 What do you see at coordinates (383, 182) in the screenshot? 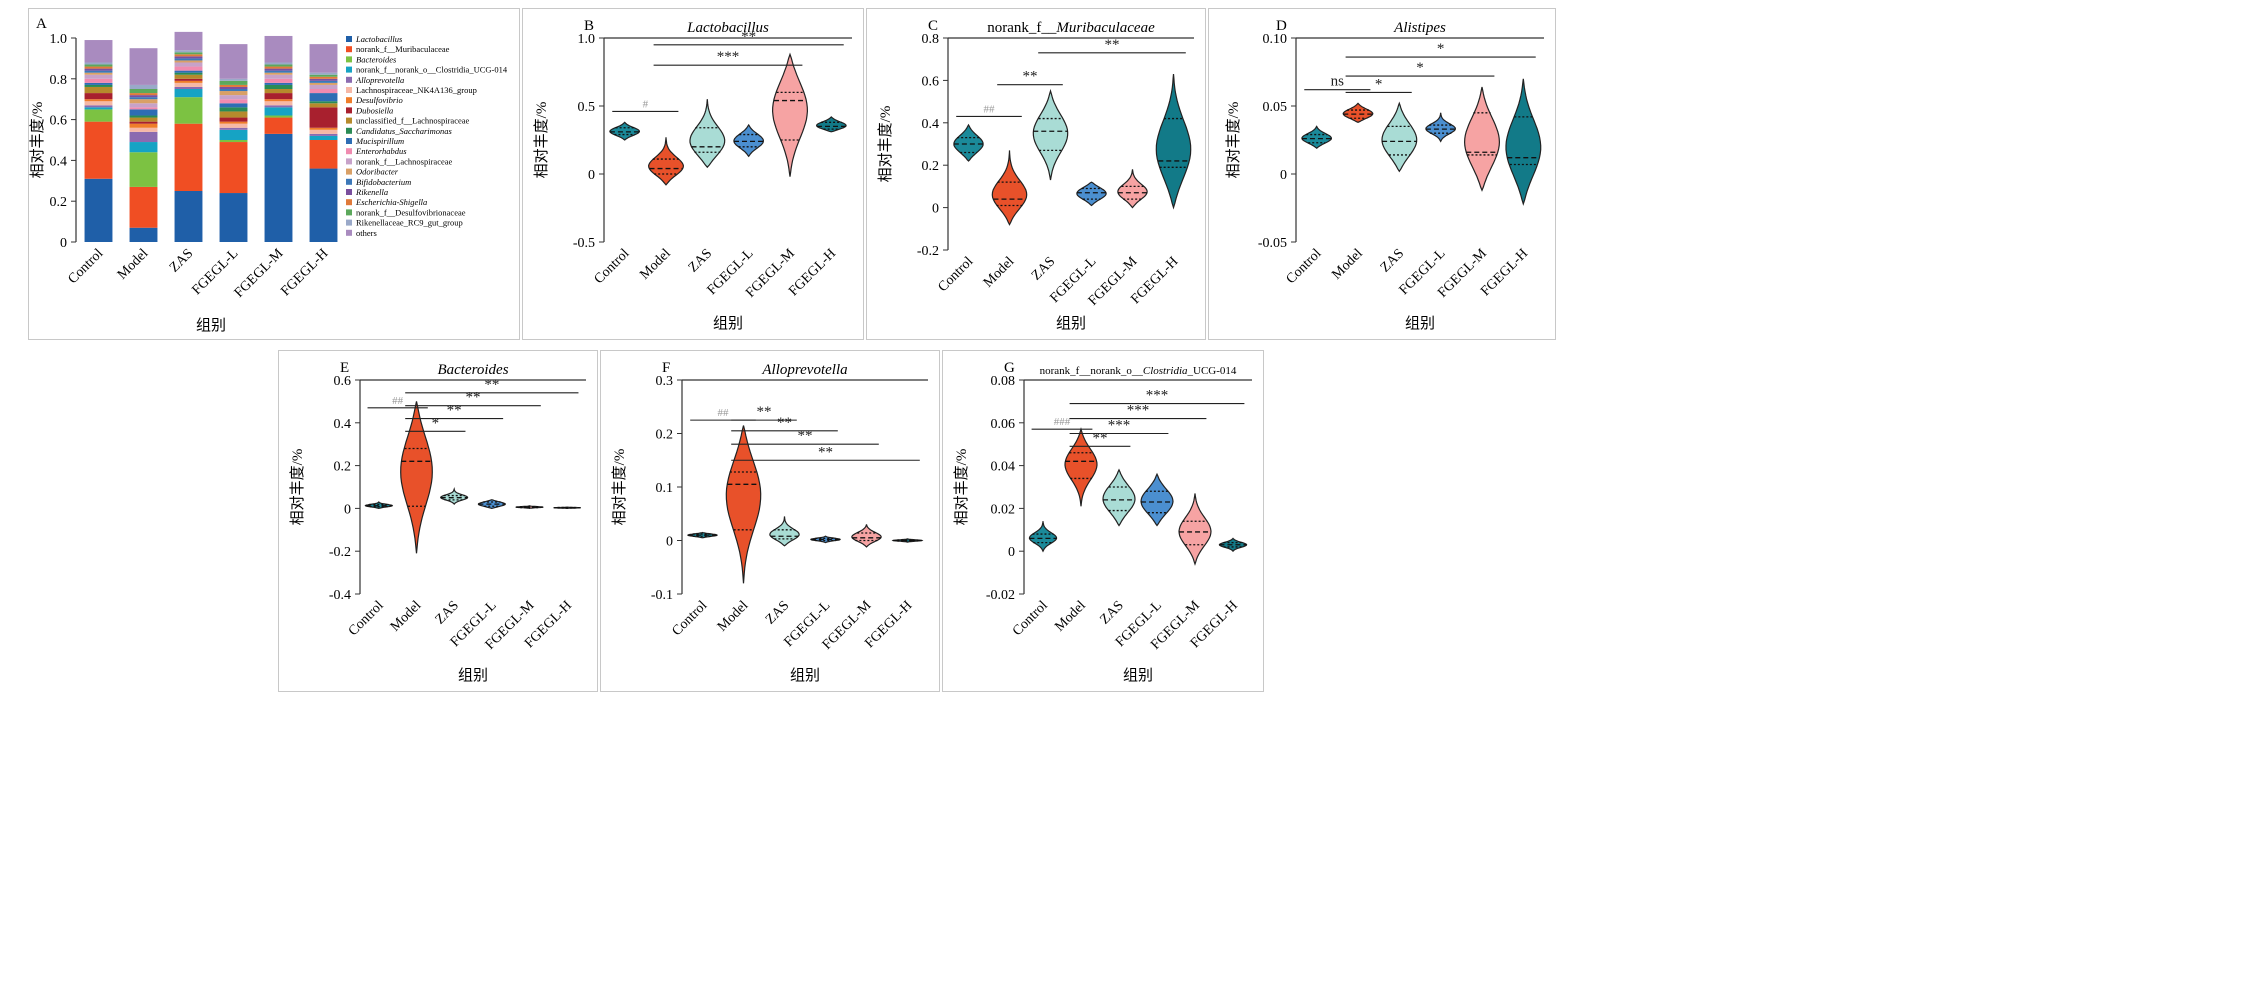
I see `legend-label: Bifidobacterium` at bounding box center [383, 182].